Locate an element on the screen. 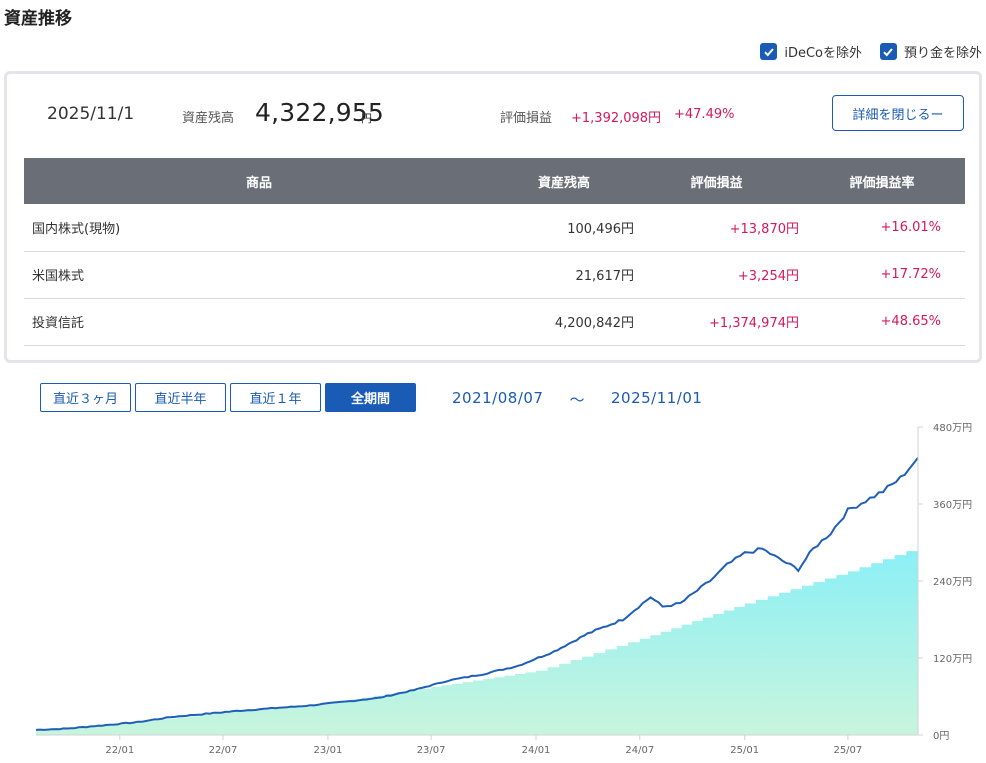 This screenshot has height=763, width=986. balance-label: 資産残高 is located at coordinates (208, 118).